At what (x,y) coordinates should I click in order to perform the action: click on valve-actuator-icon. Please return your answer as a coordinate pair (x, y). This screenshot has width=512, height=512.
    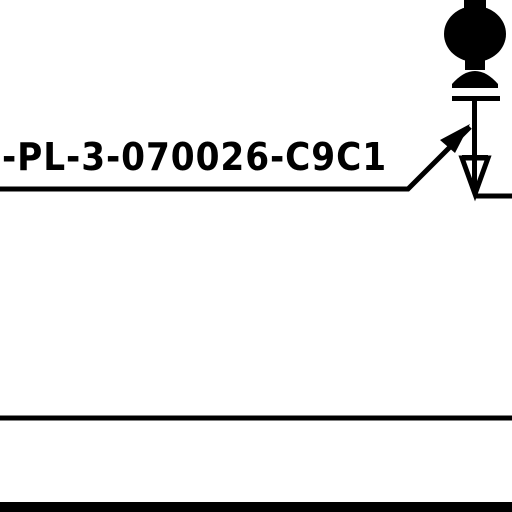
    Looking at the image, I should click on (475, 44).